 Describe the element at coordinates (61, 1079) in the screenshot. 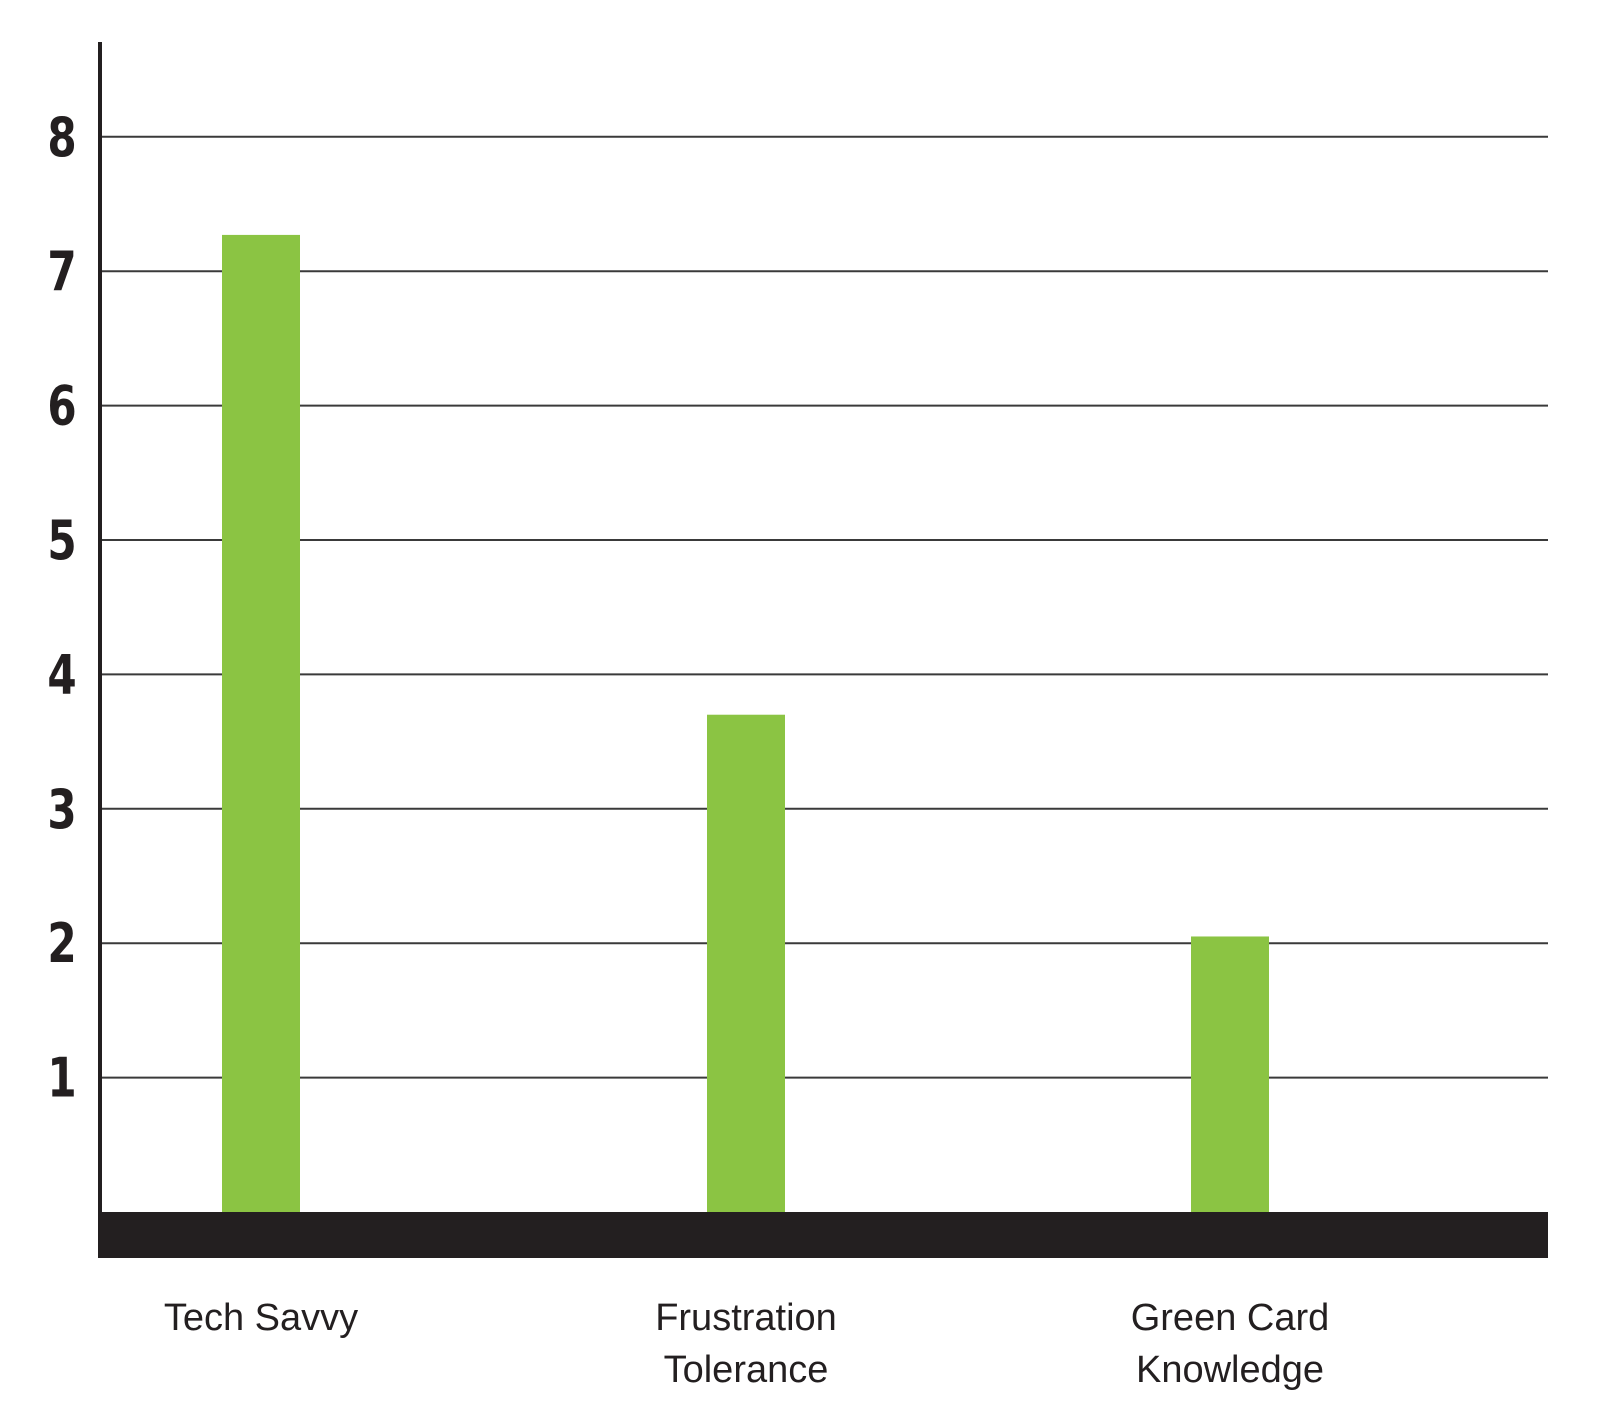

I see `y-tick-label-1: 1` at that location.